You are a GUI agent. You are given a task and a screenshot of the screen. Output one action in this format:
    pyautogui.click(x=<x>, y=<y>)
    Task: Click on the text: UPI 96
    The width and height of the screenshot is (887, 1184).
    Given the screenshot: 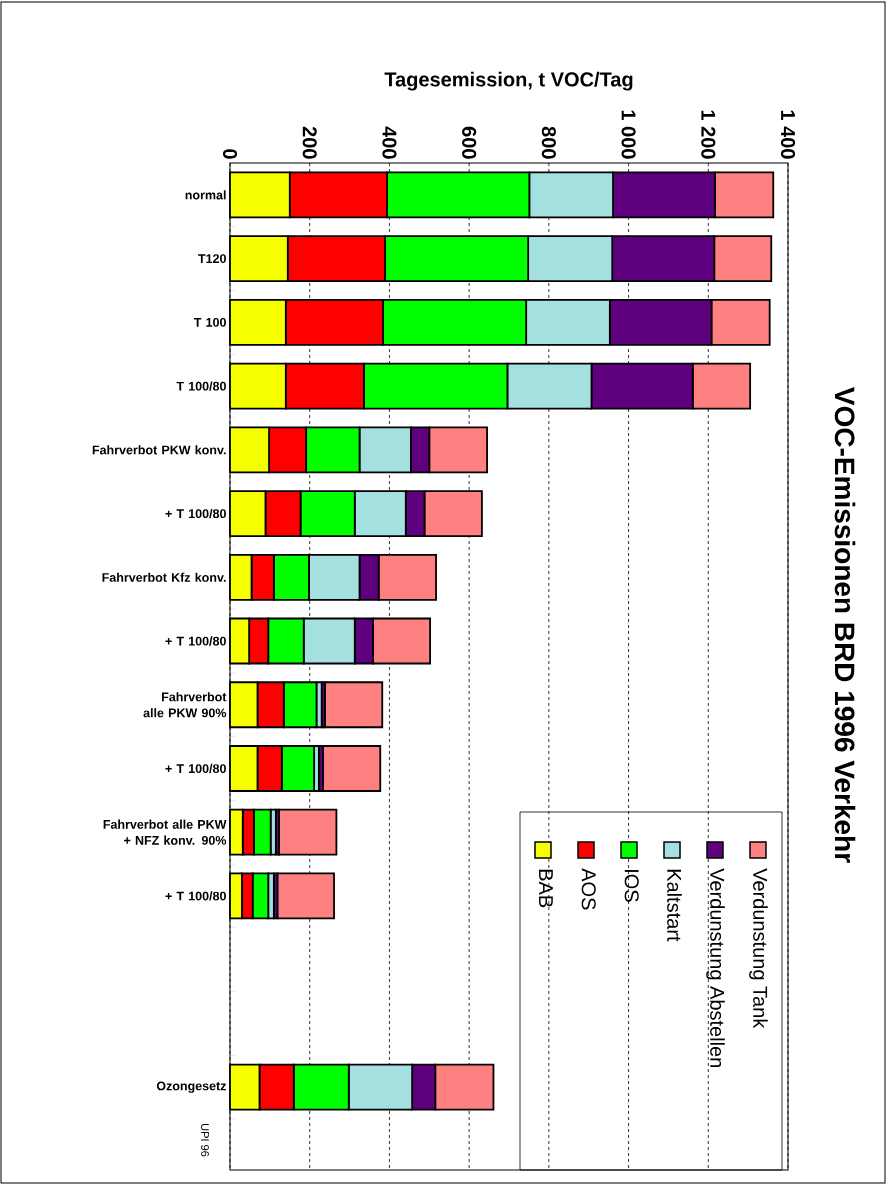 What is the action you would take?
    pyautogui.click(x=205, y=1140)
    